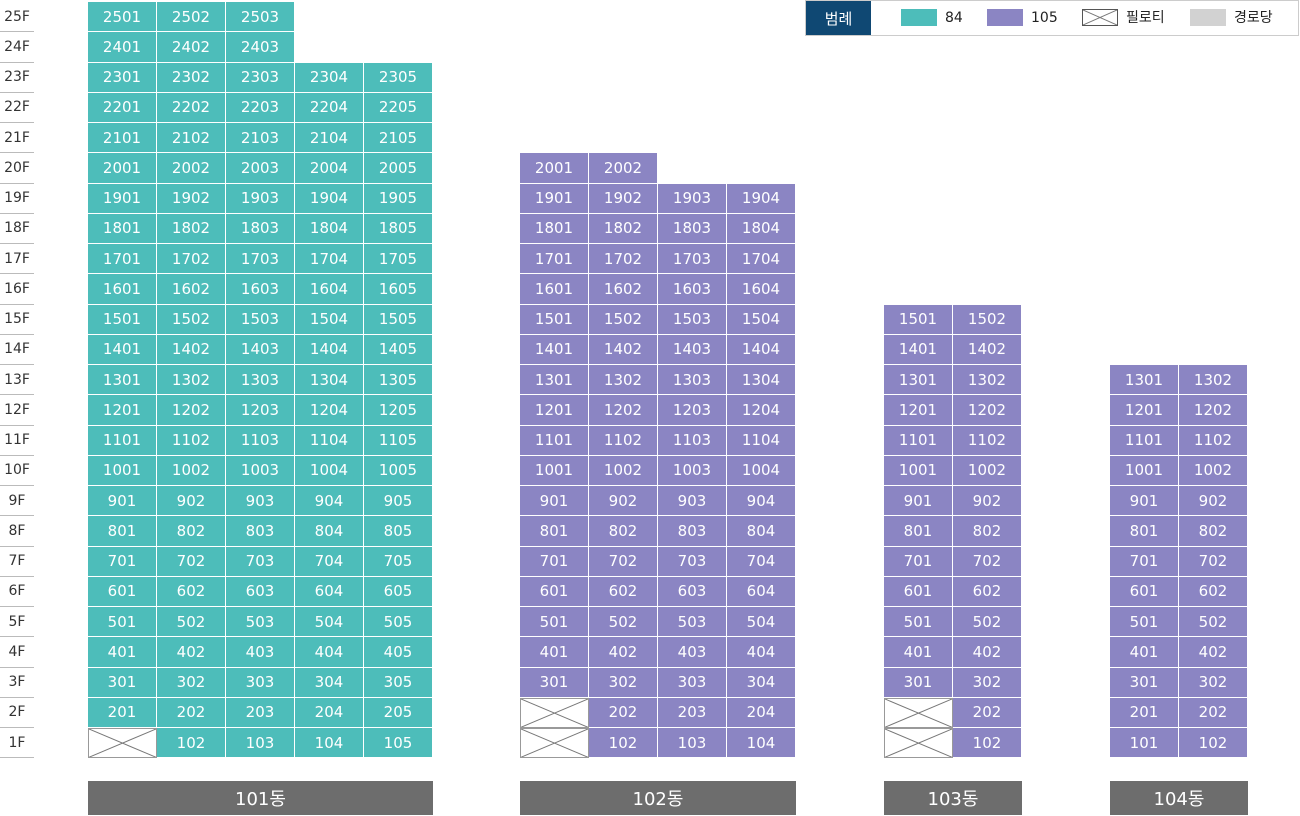  What do you see at coordinates (623, 380) in the screenshot?
I see `unit-cell: 1302` at bounding box center [623, 380].